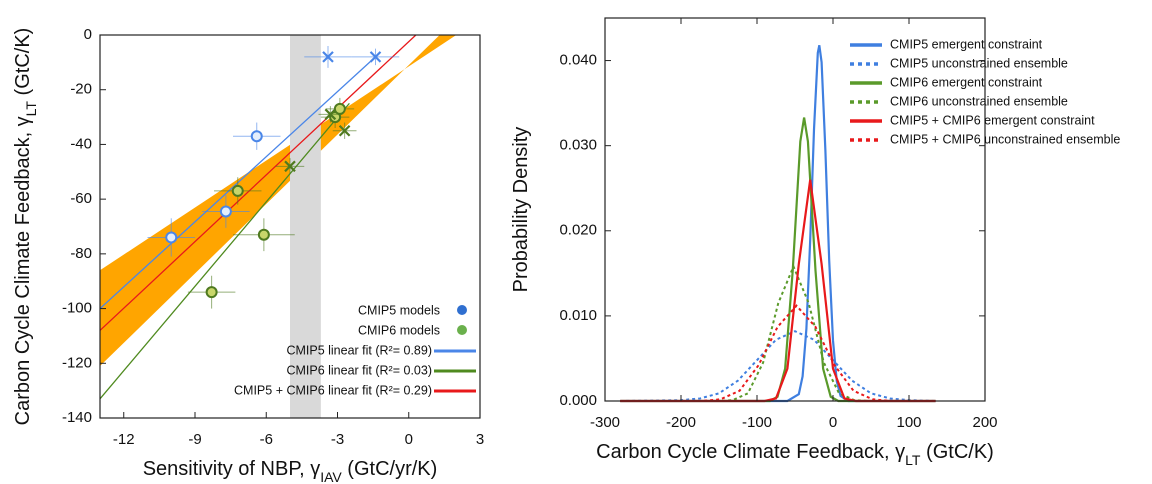 This screenshot has height=484, width=1152. What do you see at coordinates (81, 253) in the screenshot?
I see `y-tick-label: -80` at bounding box center [81, 253].